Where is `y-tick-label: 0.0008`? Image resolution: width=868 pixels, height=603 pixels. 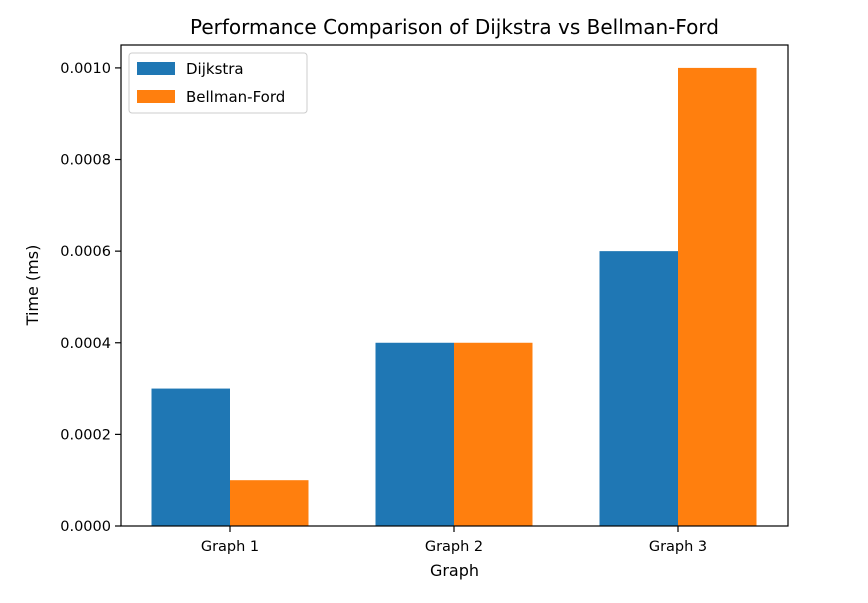 y-tick-label: 0.0008 is located at coordinates (85, 161).